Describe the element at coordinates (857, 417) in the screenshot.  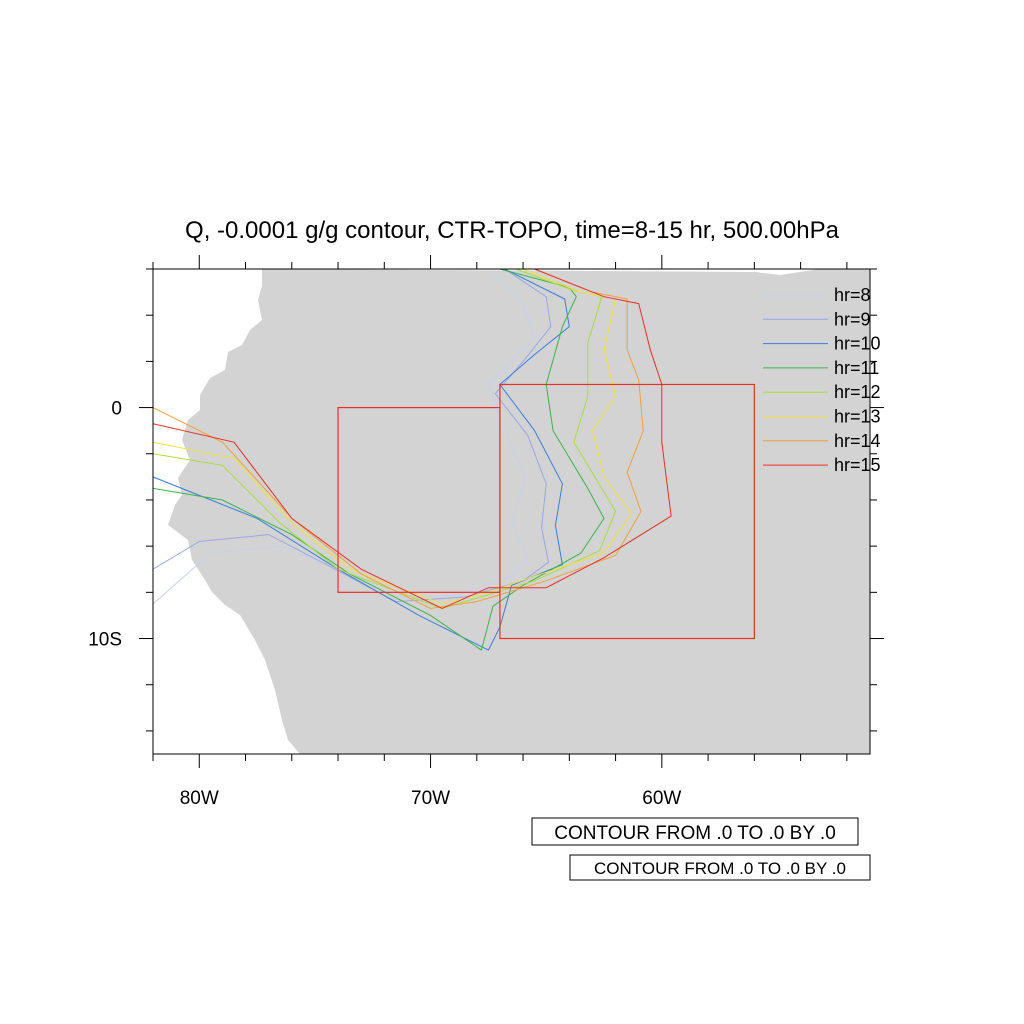
I see `legend-label: hr=13` at that location.